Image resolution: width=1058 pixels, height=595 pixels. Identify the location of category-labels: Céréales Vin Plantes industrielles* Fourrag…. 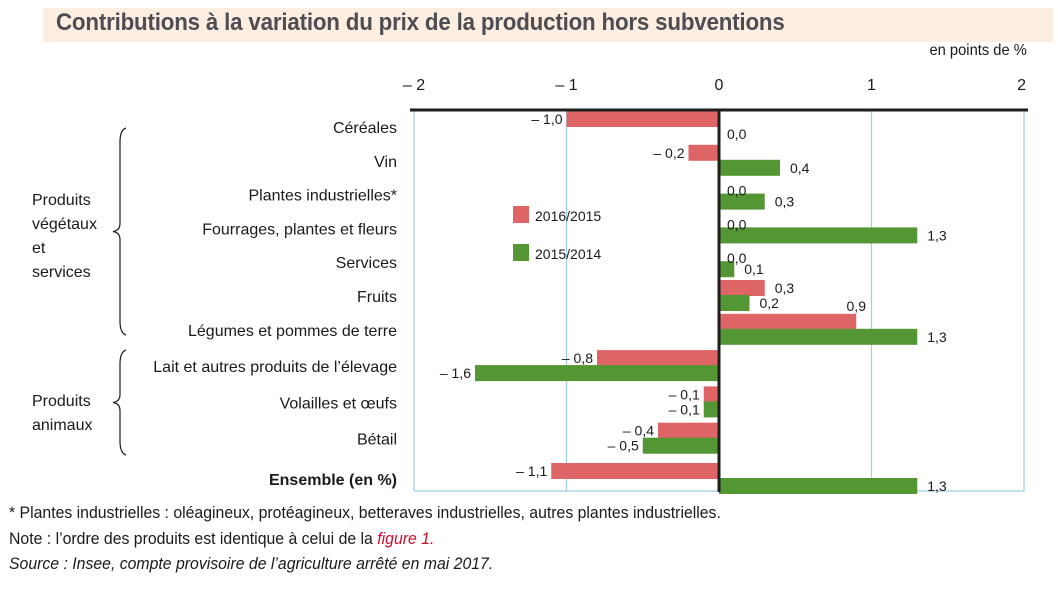
(275, 304).